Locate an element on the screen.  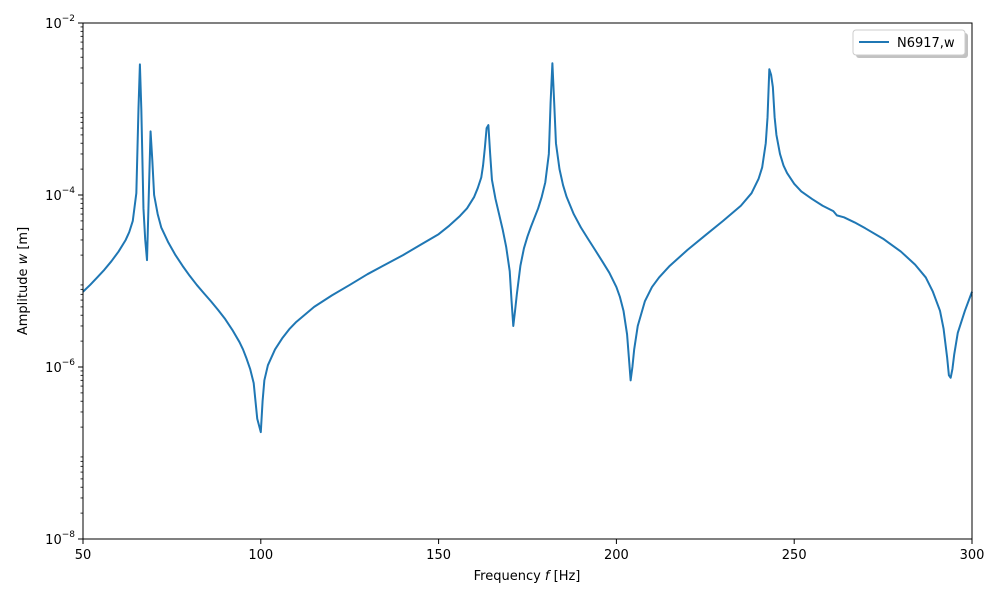
y-tick-label: 10⁻⁴ is located at coordinates (60, 195).